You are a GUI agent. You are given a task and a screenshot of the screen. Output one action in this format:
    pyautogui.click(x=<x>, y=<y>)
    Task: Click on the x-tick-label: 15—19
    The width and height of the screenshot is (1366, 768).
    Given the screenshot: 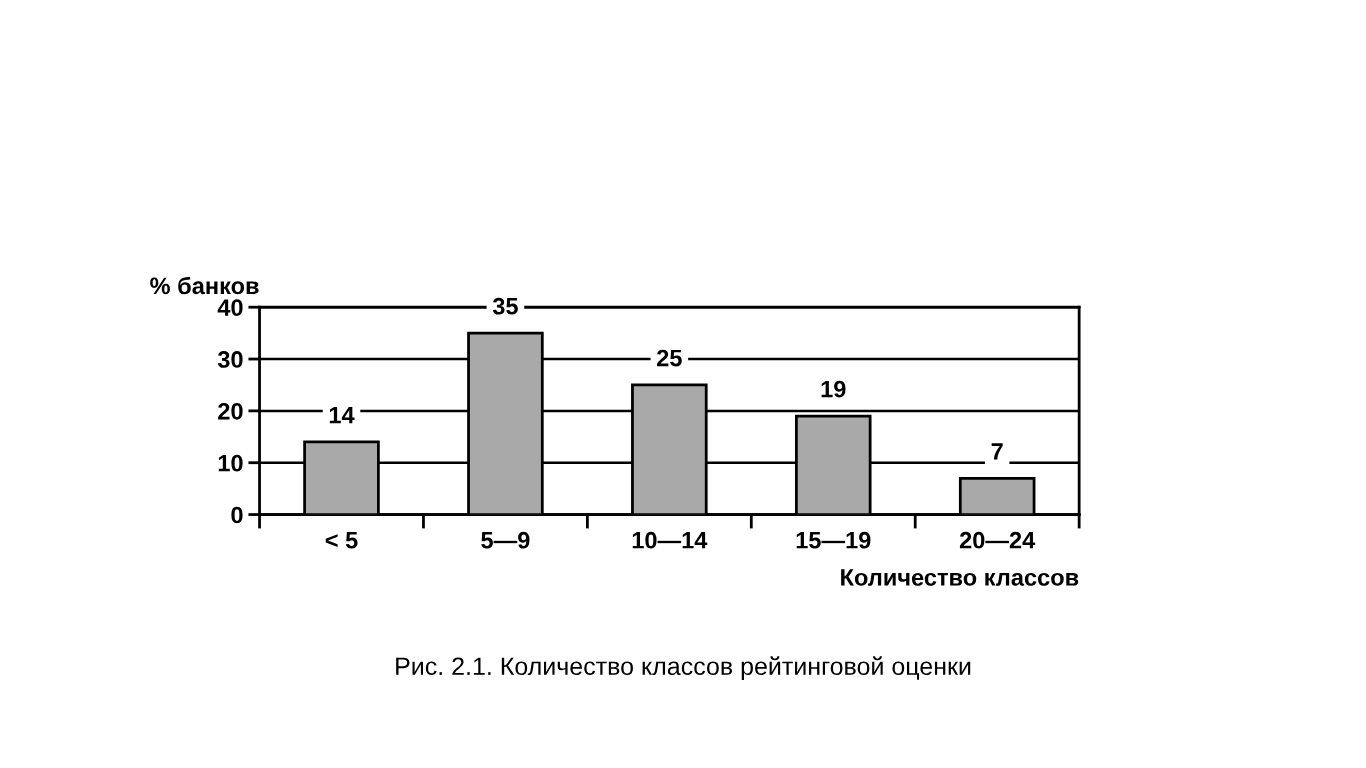 What is the action you would take?
    pyautogui.click(x=833, y=540)
    